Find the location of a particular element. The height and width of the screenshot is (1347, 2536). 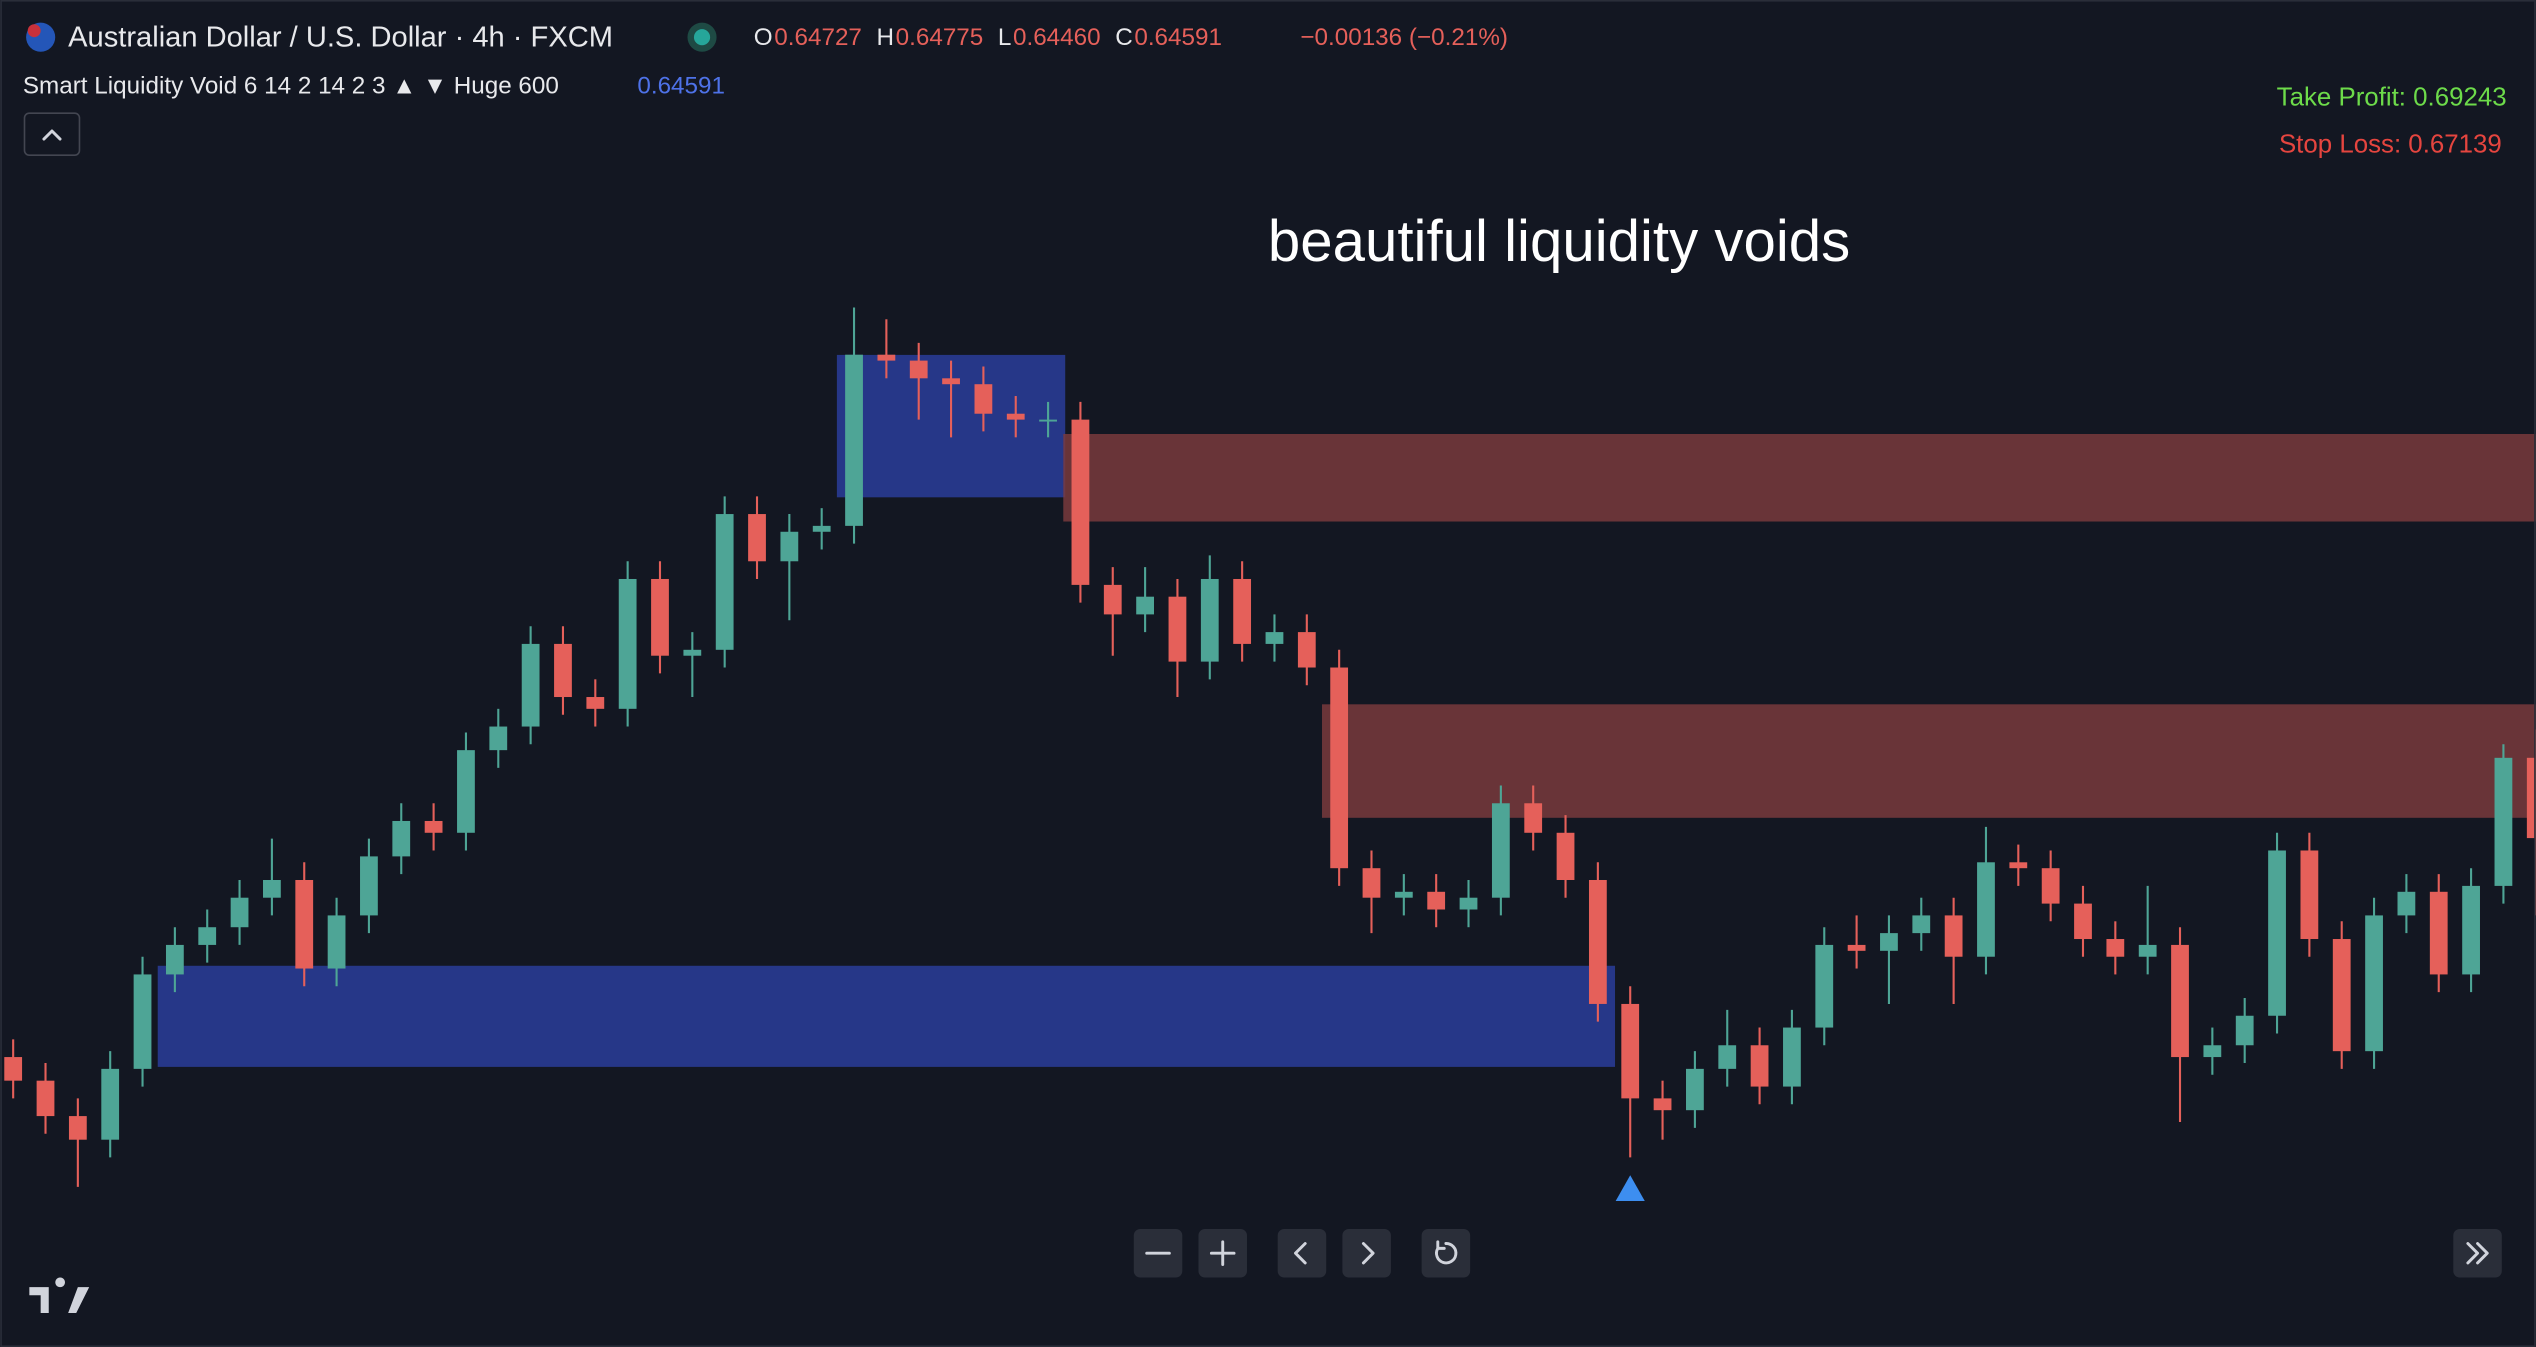

ohlc-label: C is located at coordinates (1124, 37).